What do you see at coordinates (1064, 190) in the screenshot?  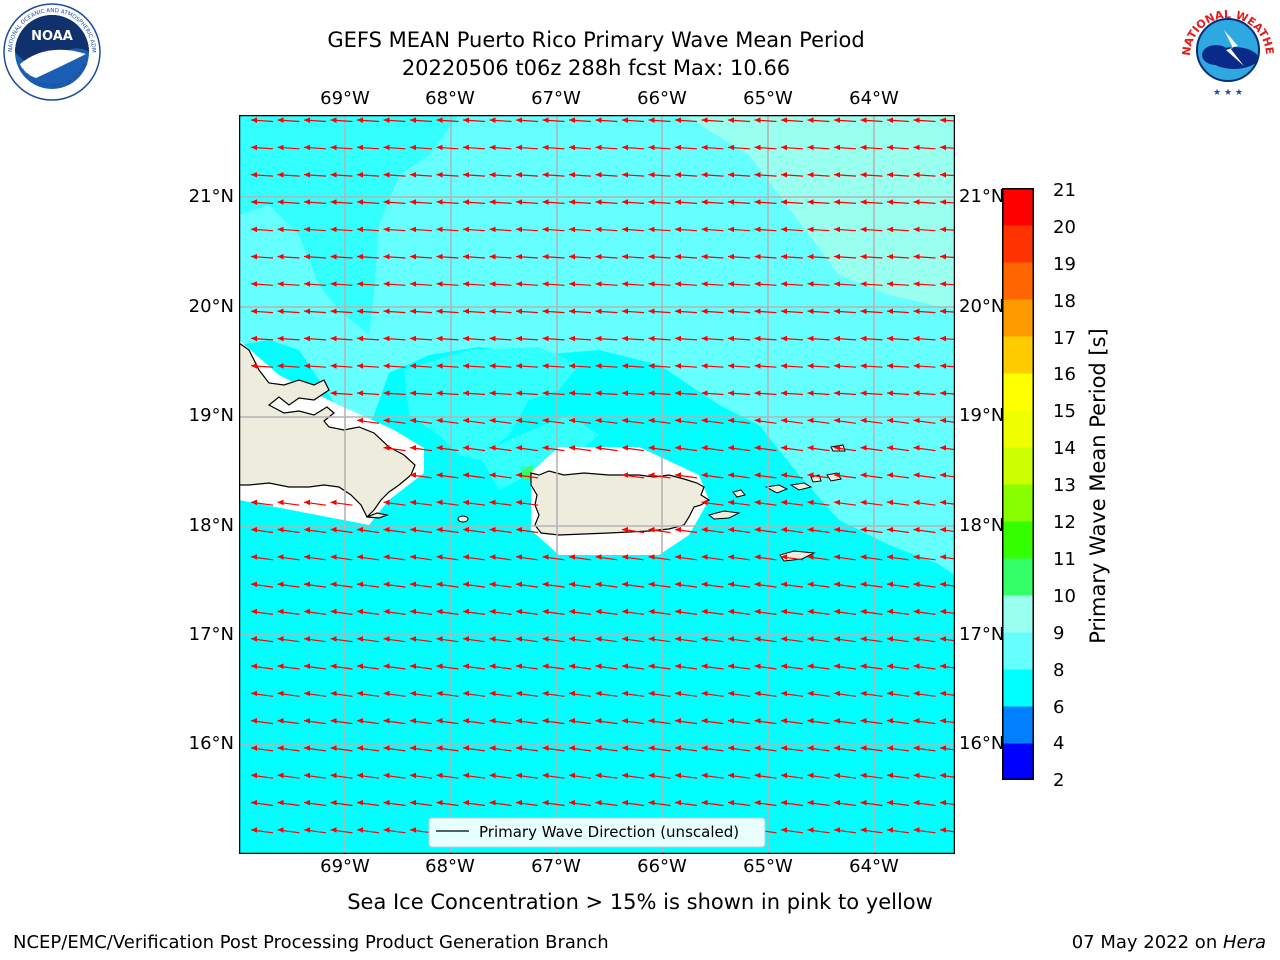 I see `colorbar-tick: 21` at bounding box center [1064, 190].